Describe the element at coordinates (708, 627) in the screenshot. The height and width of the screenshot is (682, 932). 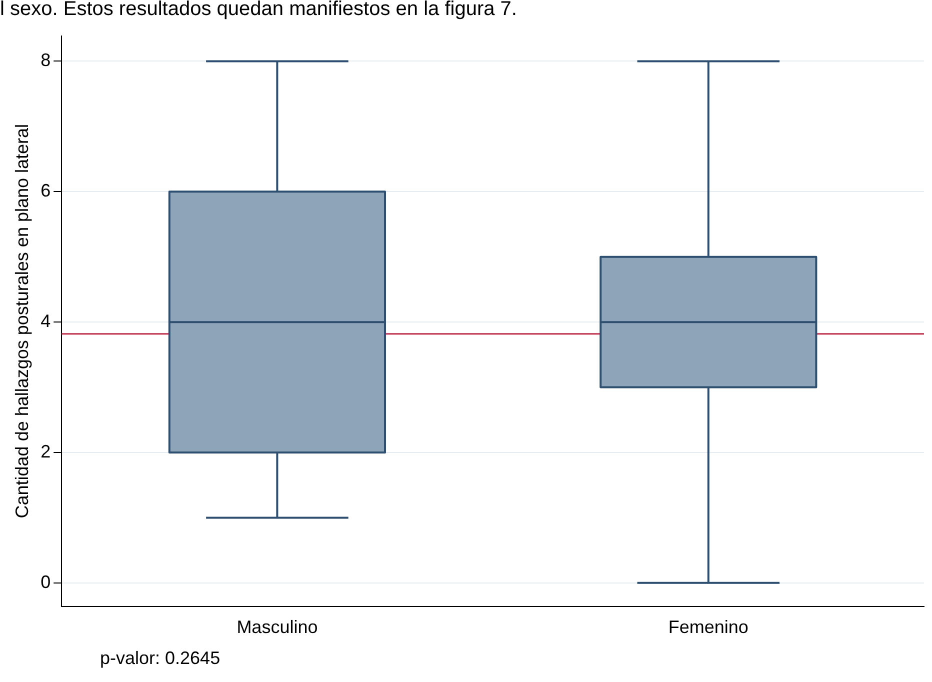
I see `x-tick-label: Femenino` at that location.